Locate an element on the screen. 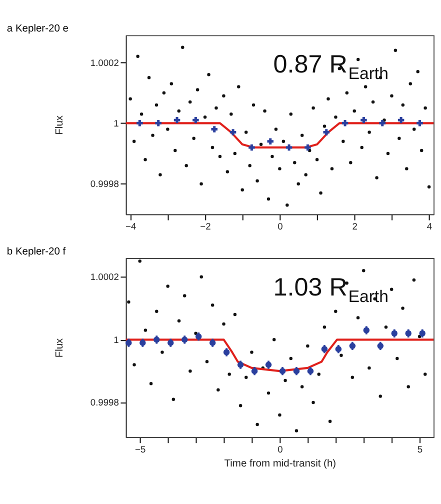 Image resolution: width=441 pixels, height=504 pixels. x-tick-label: 4 is located at coordinates (429, 227).